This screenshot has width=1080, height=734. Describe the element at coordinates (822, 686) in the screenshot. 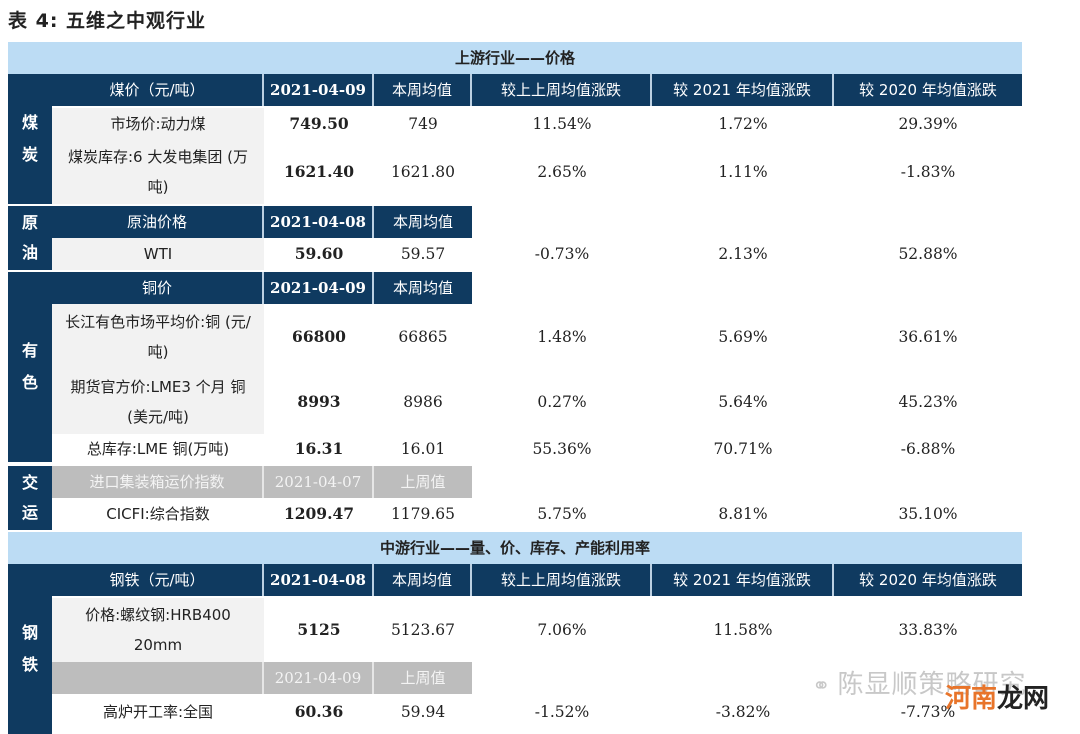

I see `wechat-icon: ⚭` at that location.